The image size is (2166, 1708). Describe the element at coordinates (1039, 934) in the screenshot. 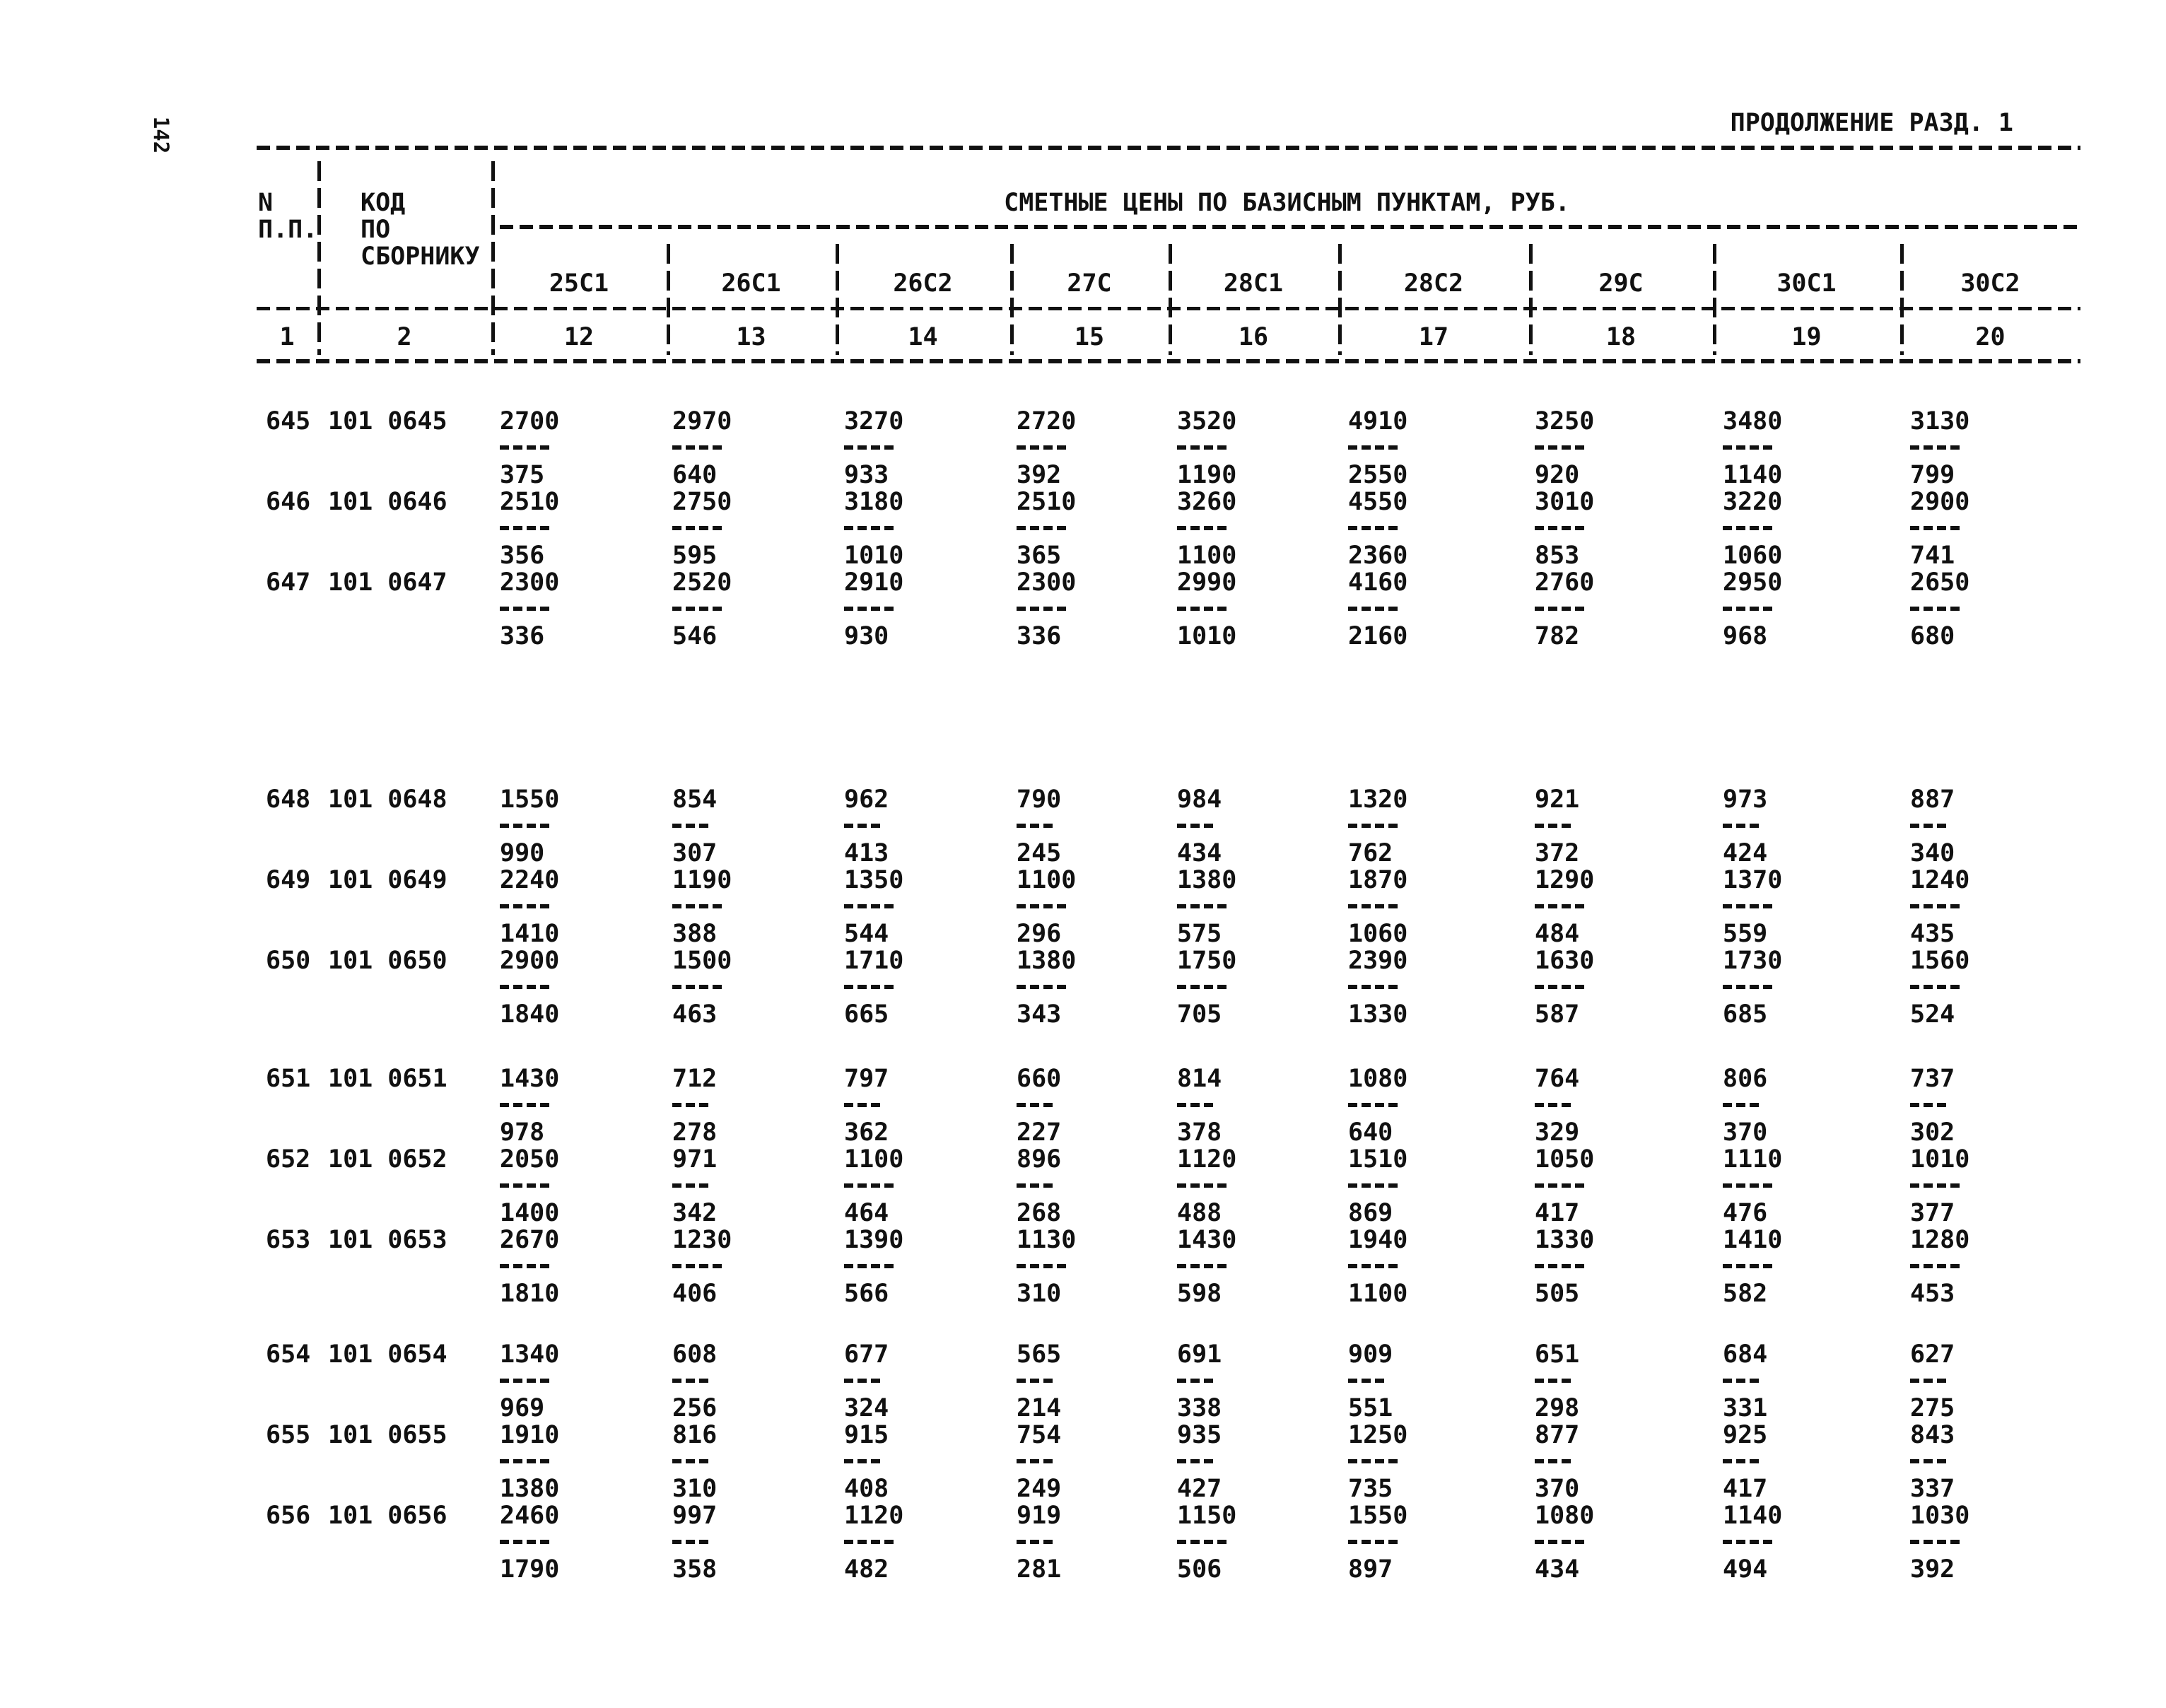

I see `price-denominator: 296` at that location.